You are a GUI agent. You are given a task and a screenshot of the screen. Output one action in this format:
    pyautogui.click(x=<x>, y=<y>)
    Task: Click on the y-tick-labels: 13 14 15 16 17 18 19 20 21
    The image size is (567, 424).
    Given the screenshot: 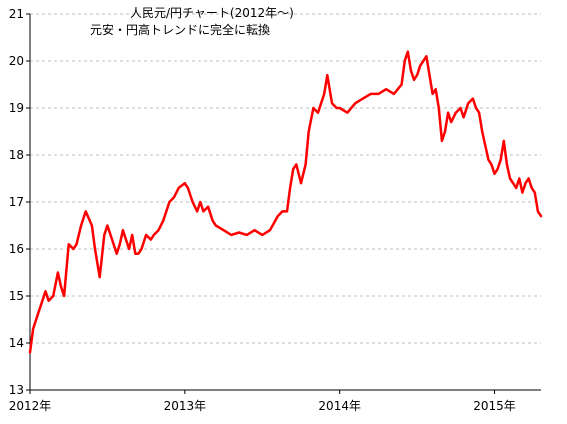 What is the action you would take?
    pyautogui.click(x=16, y=202)
    